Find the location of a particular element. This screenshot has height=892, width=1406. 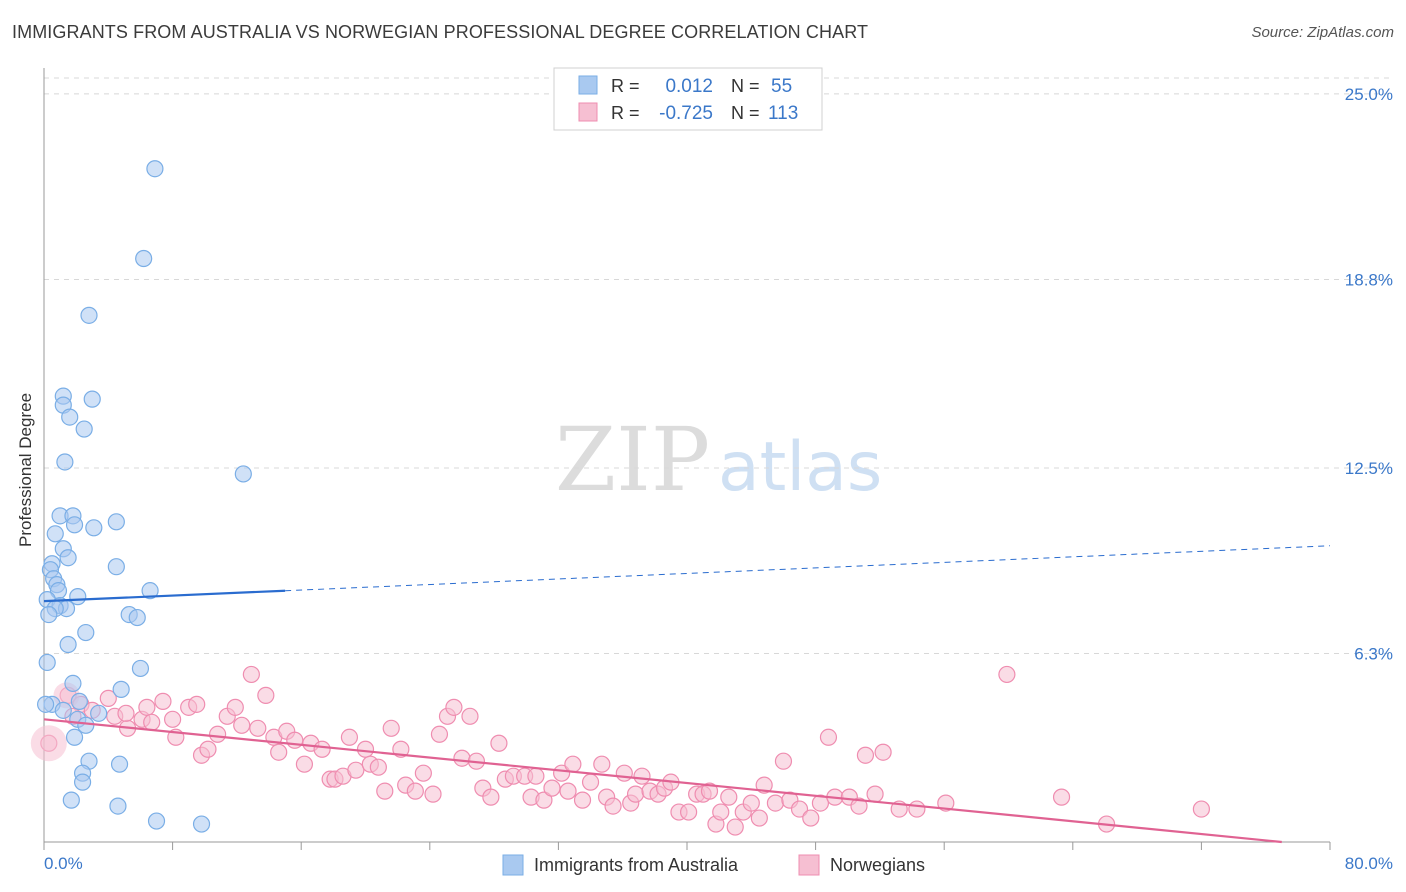

y-tick-label-3: 25.0% is located at coordinates (1369, 94).